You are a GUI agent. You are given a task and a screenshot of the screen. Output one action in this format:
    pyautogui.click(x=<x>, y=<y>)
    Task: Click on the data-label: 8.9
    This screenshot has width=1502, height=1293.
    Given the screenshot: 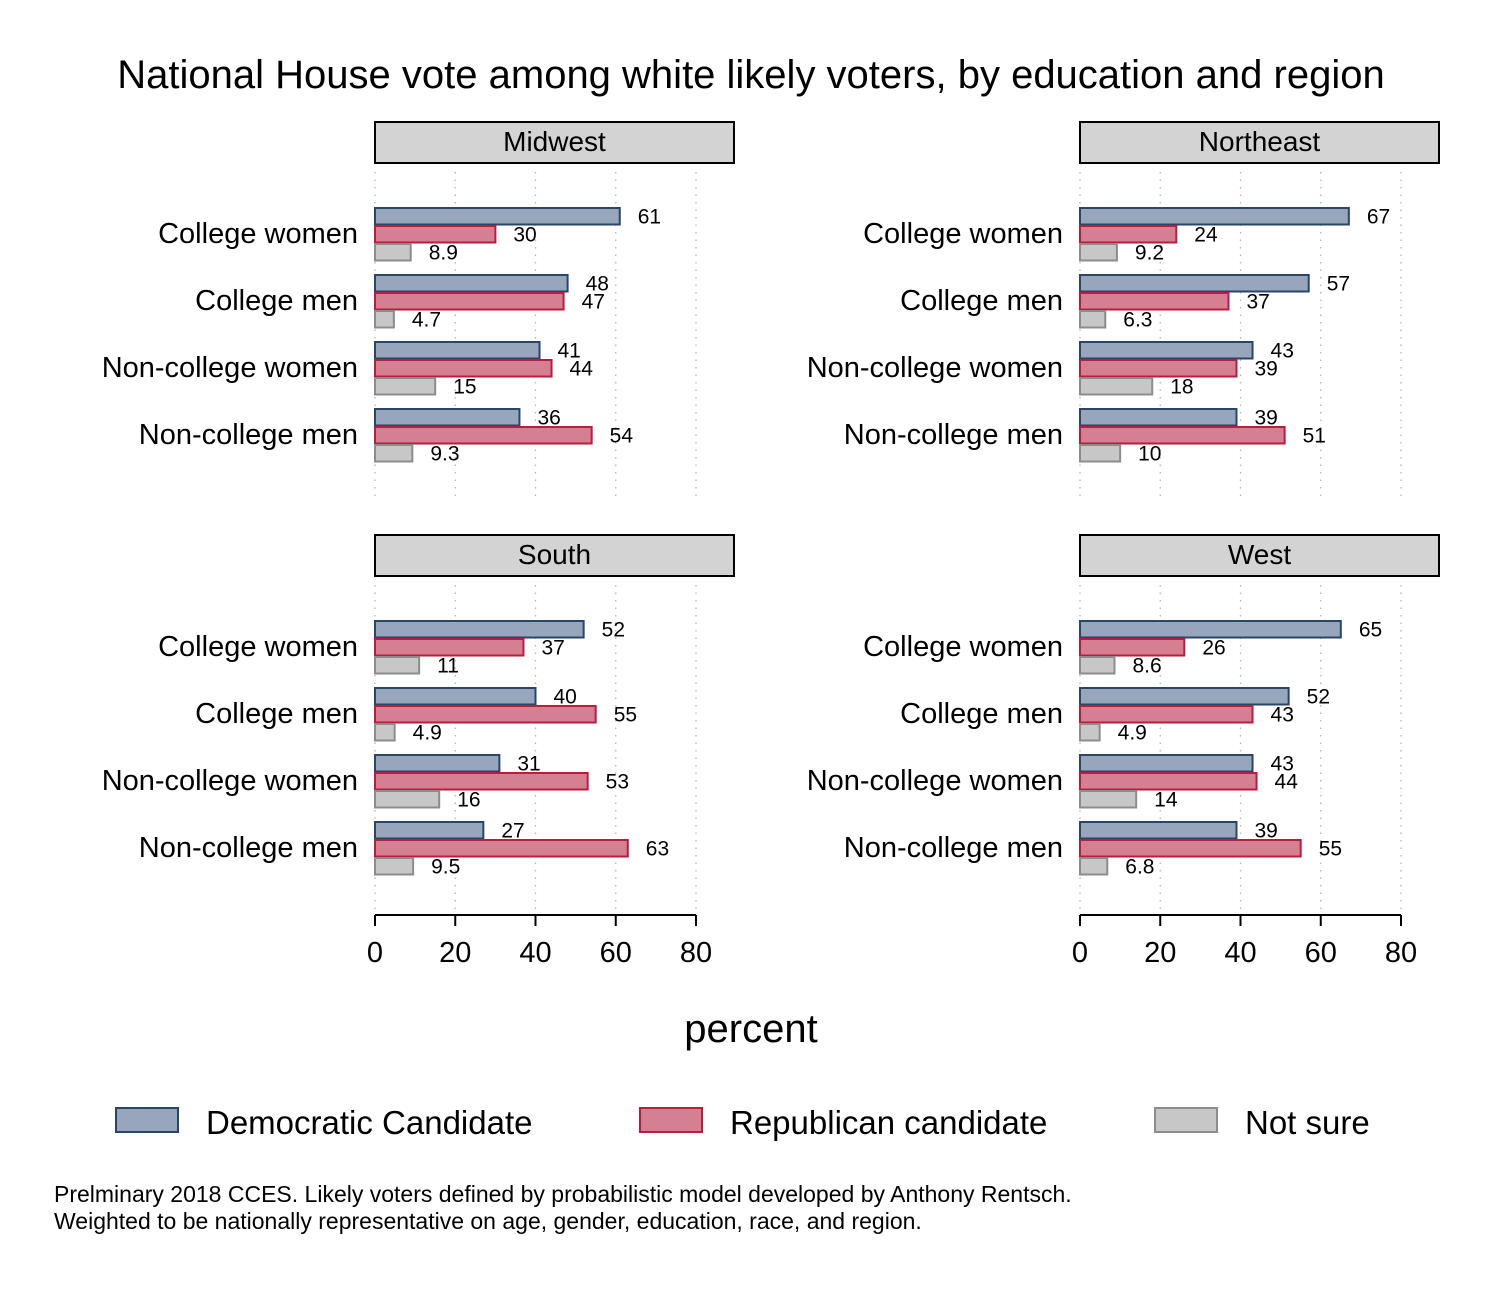 What is the action you would take?
    pyautogui.click(x=443, y=253)
    